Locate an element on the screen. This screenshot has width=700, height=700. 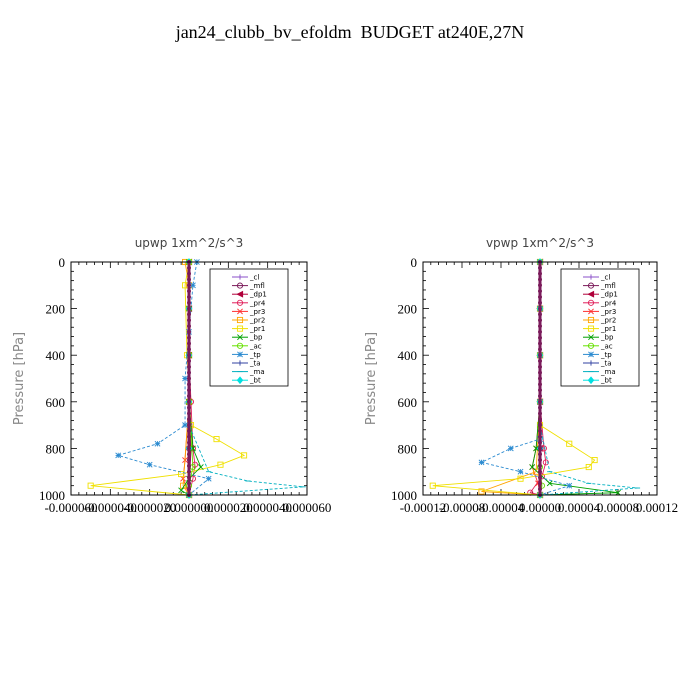
legend-label: _dp1 is located at coordinates (258, 295).